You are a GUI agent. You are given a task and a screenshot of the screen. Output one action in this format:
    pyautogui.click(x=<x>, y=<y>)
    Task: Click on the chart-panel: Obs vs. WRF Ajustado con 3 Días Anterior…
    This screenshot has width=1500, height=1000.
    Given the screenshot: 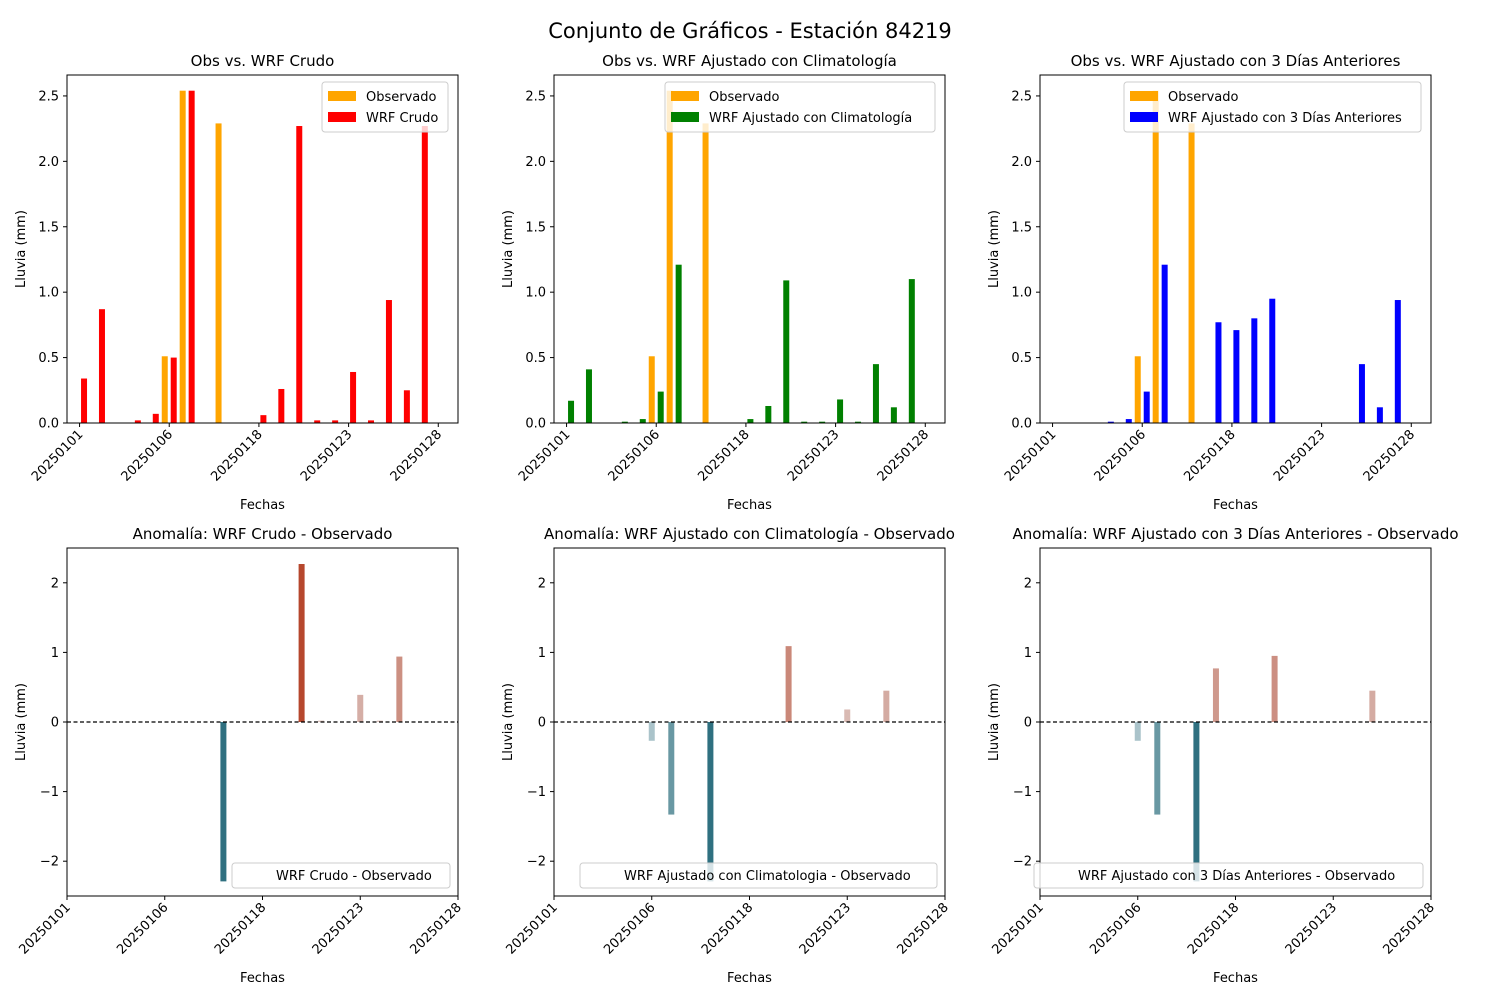 What is the action you would take?
    pyautogui.click(x=1209, y=282)
    